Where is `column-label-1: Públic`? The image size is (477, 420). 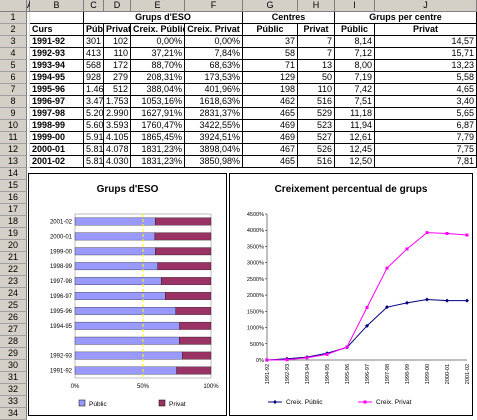
column-label-1: Públic is located at coordinates (94, 30).